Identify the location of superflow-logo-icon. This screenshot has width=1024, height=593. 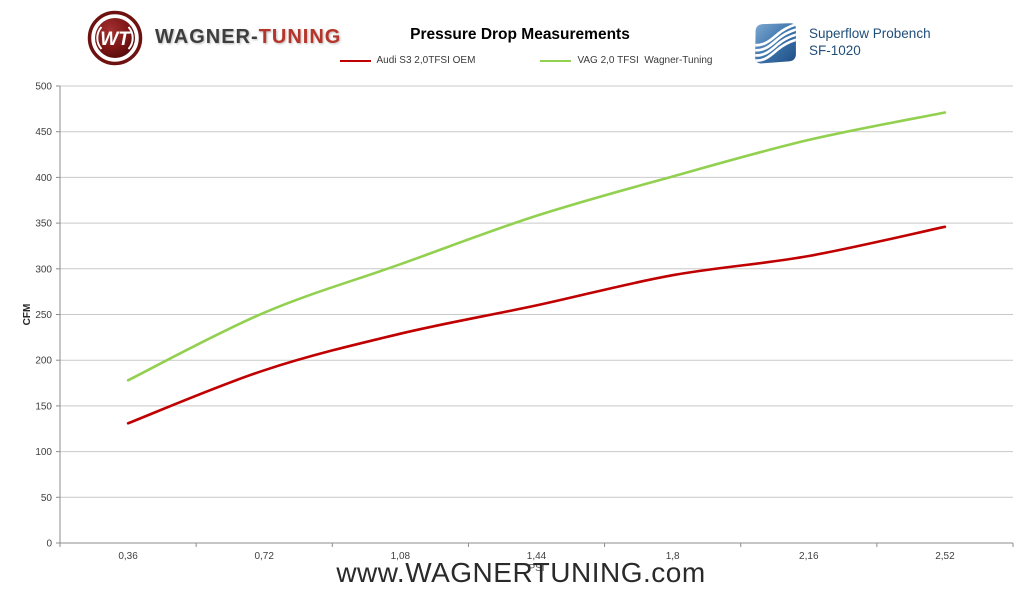
(775, 43).